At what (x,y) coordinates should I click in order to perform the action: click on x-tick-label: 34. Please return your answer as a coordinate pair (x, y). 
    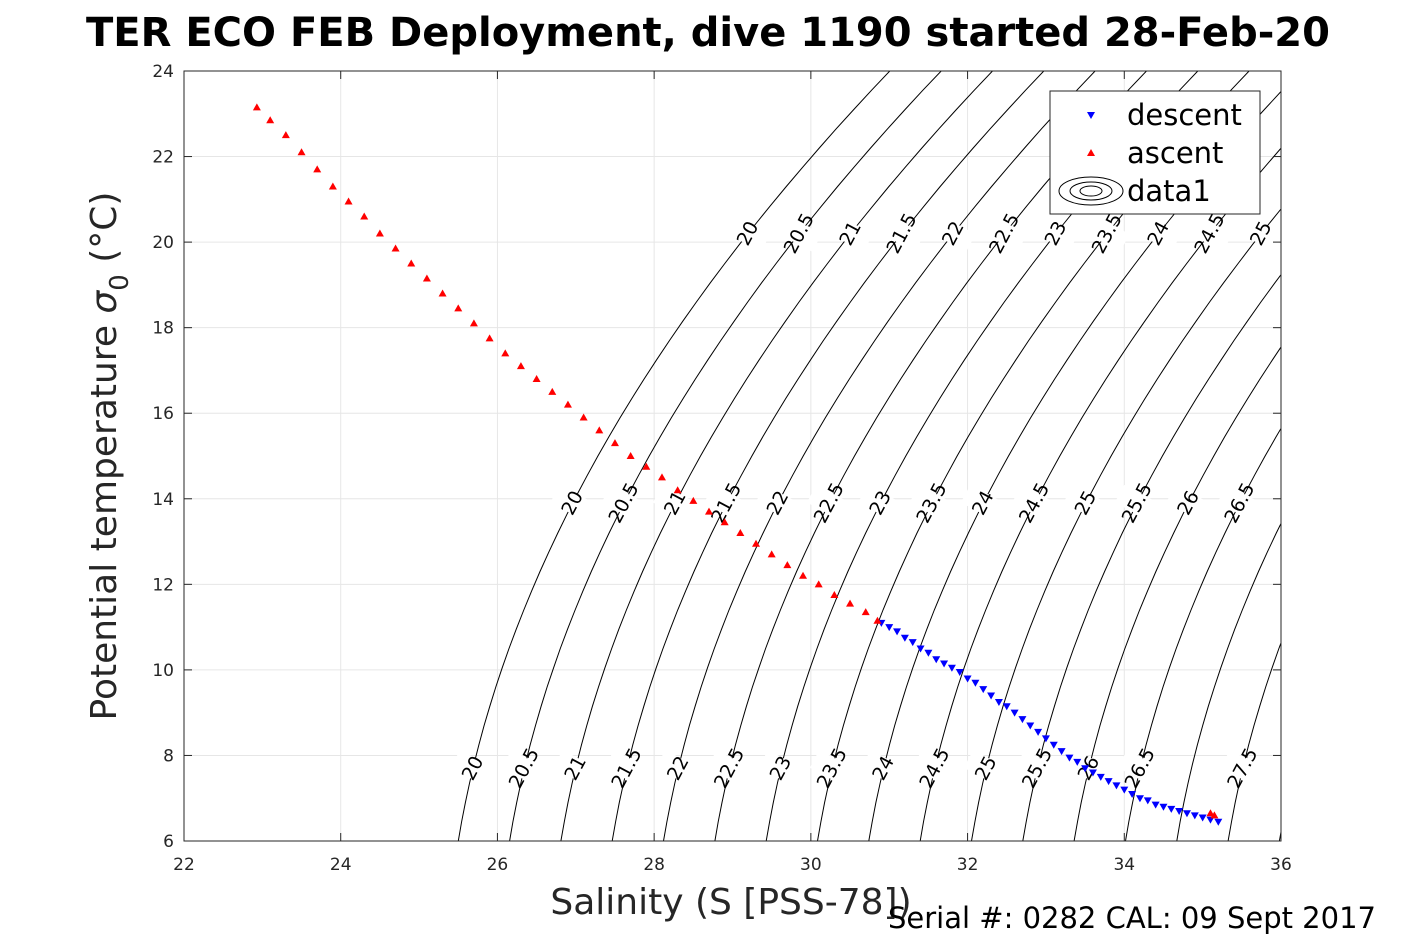
    Looking at the image, I should click on (1124, 865).